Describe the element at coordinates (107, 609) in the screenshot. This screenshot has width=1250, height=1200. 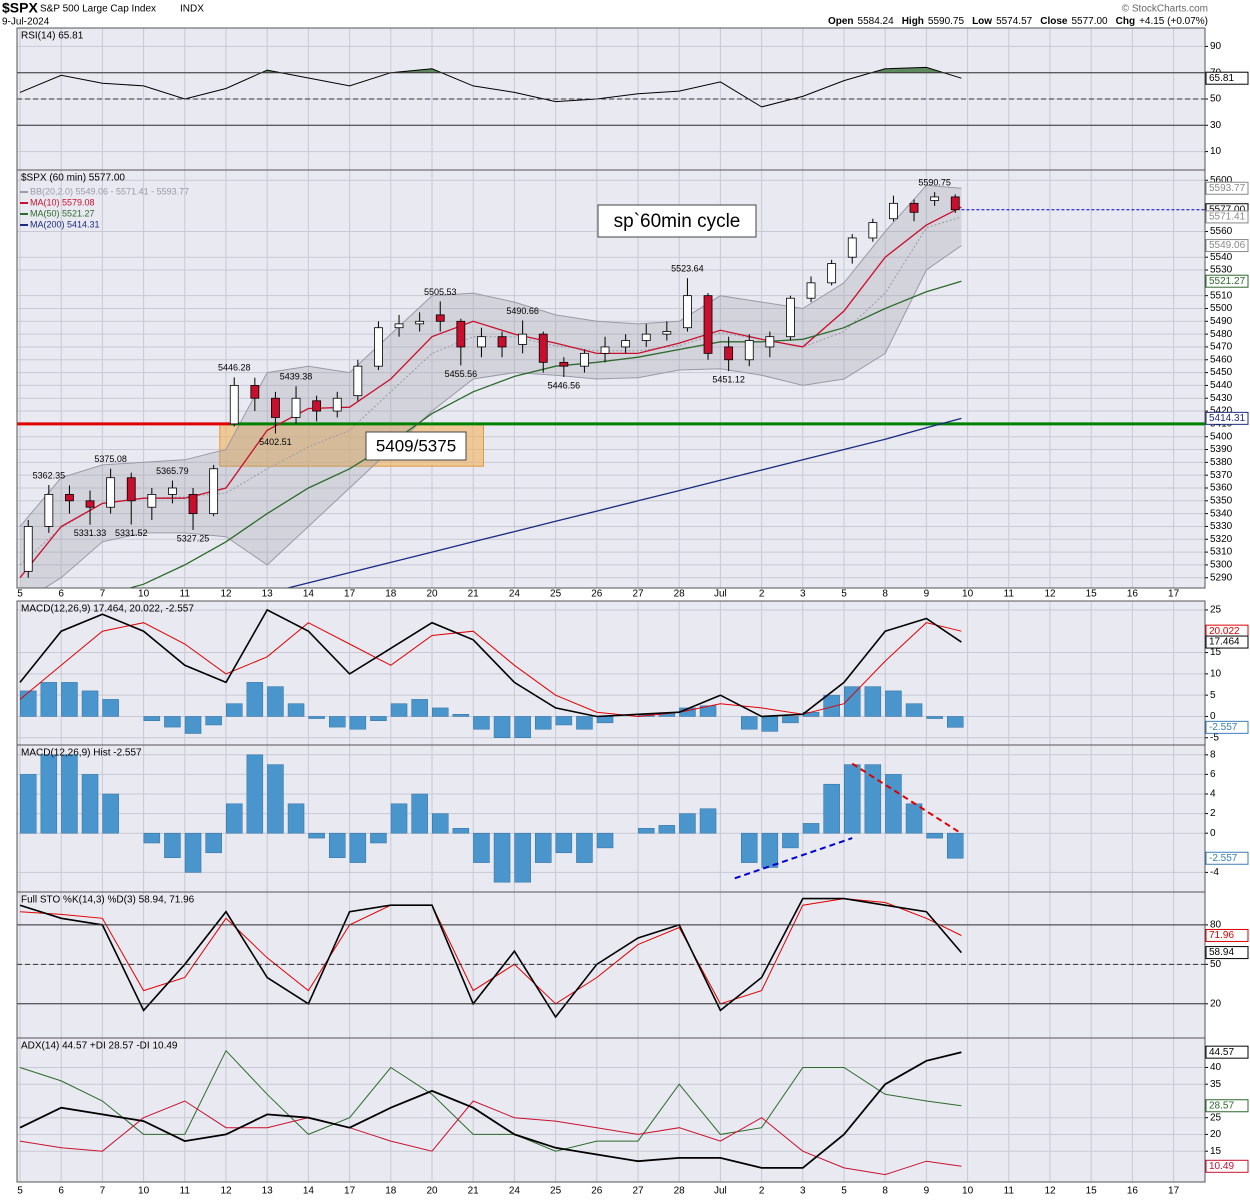
I see `panel-title: MACD(12,26,9) 17.464, 20.022, -2.557` at that location.